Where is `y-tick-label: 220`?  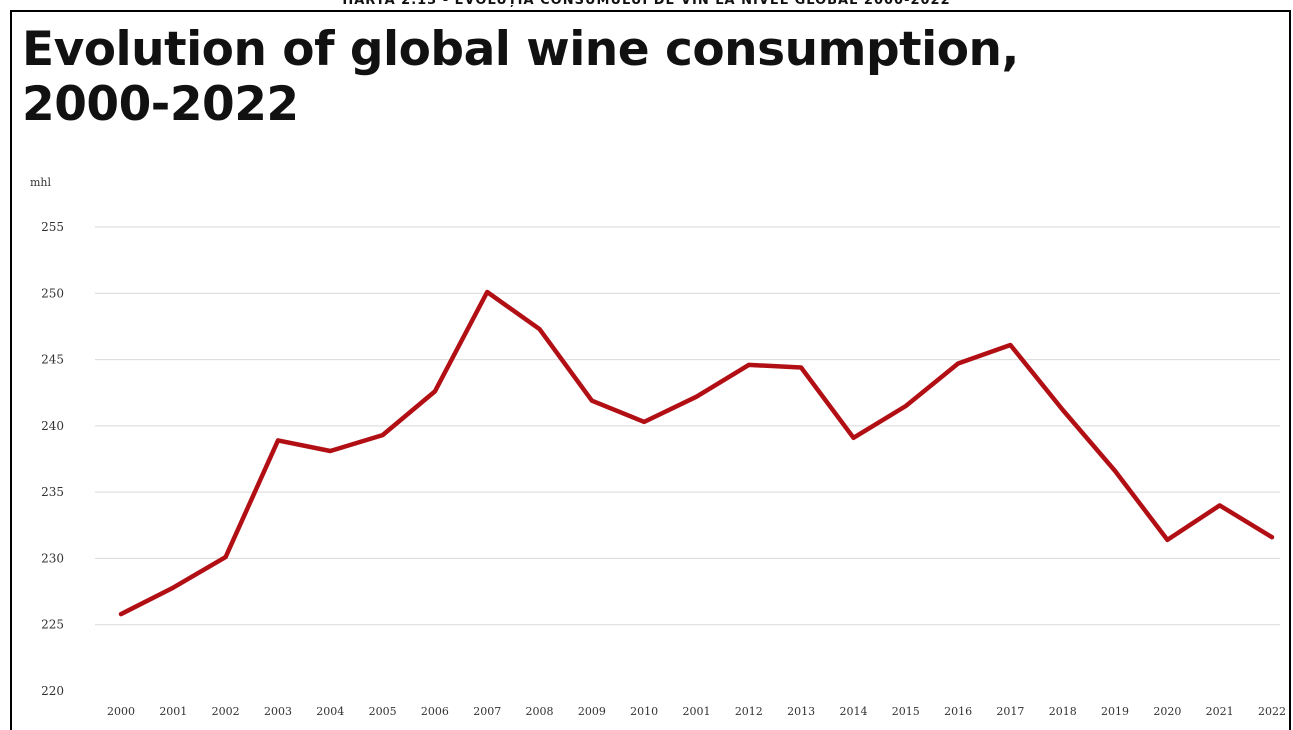 y-tick-label: 220 is located at coordinates (52, 691).